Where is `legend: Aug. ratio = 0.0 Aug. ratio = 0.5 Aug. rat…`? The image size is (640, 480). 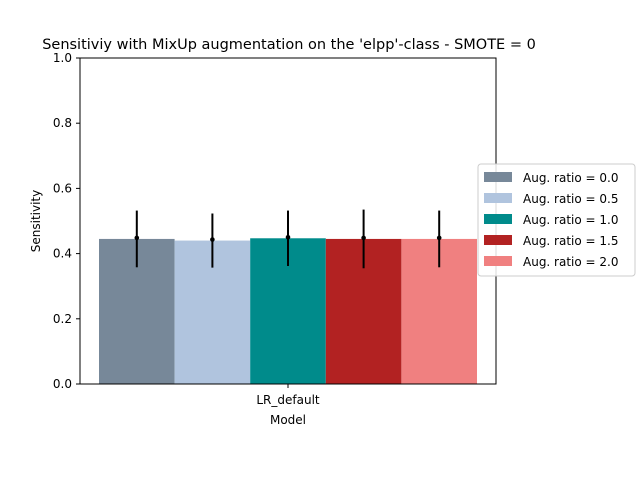
legend: Aug. ratio = 0.0 Aug. ratio = 0.5 Aug. rat… is located at coordinates (556, 220).